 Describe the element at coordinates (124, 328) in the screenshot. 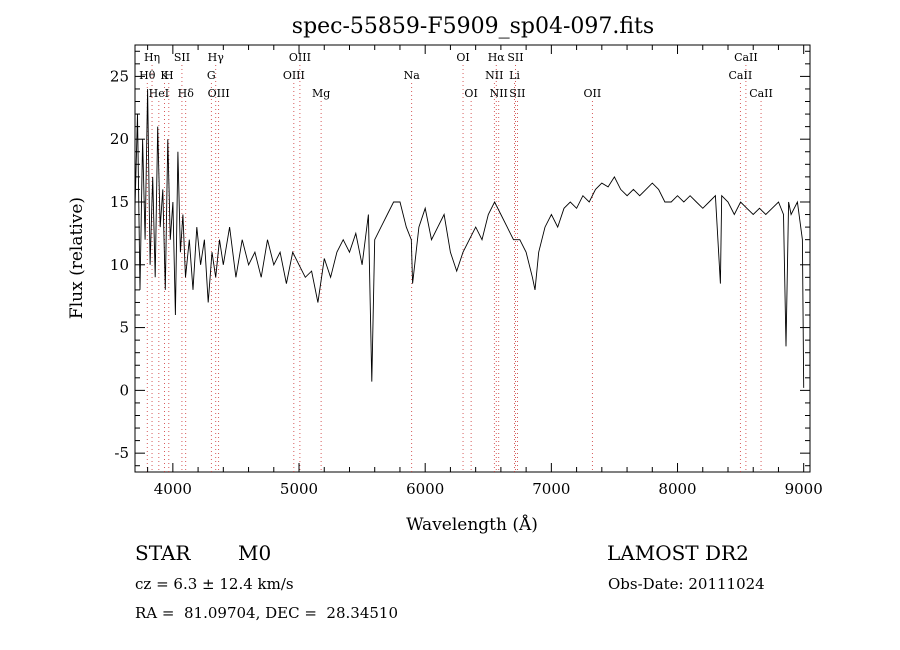

I see `y-tick-label: 5` at that location.